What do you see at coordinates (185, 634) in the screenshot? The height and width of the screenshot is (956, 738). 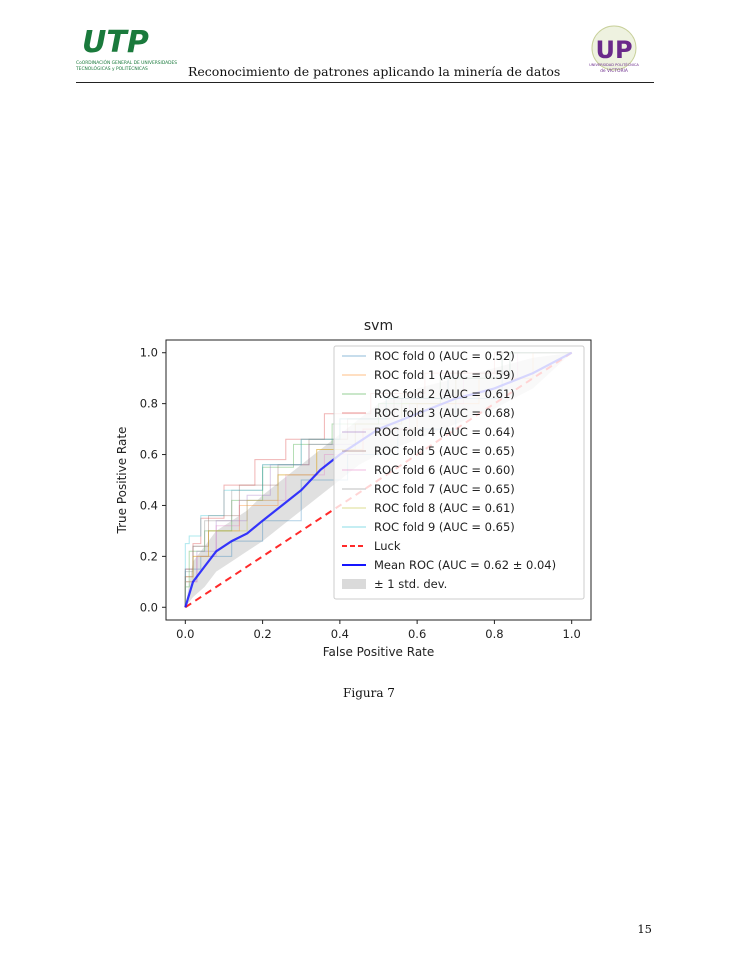 I see `x-tick-label: 0.0` at bounding box center [185, 634].